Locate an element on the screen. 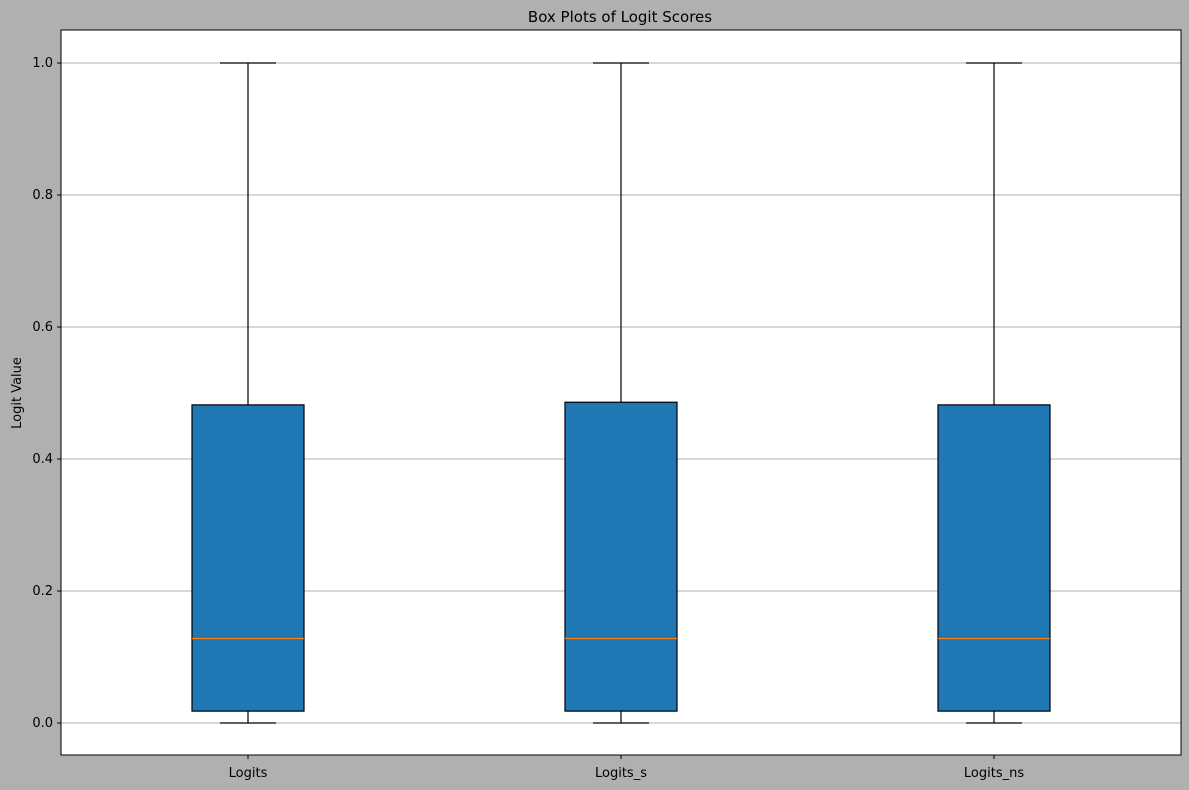  y-tick-label: 0.2 is located at coordinates (42, 591).